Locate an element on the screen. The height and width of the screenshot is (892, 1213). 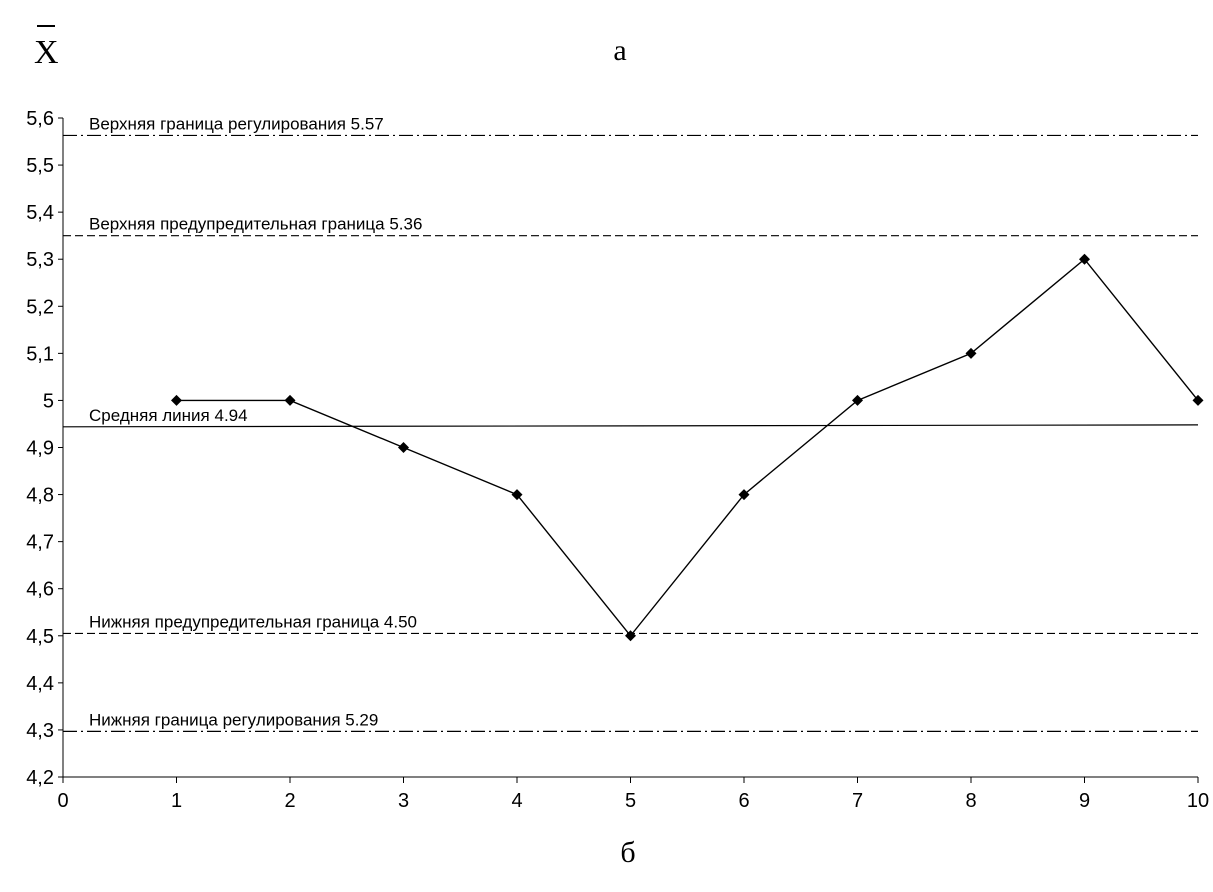
x-tick-label: 5 is located at coordinates (630, 801).